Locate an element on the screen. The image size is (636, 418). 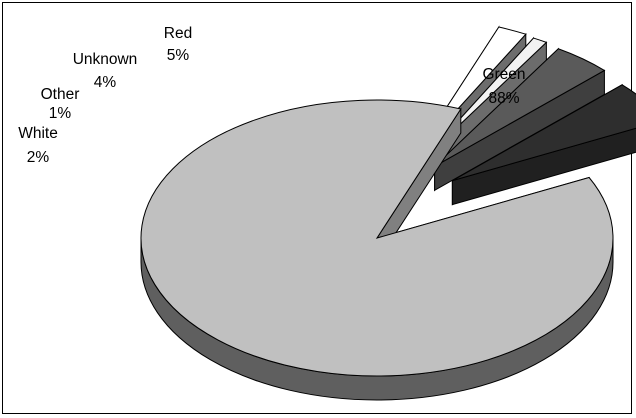
slice-label-other: Other is located at coordinates (60, 94).